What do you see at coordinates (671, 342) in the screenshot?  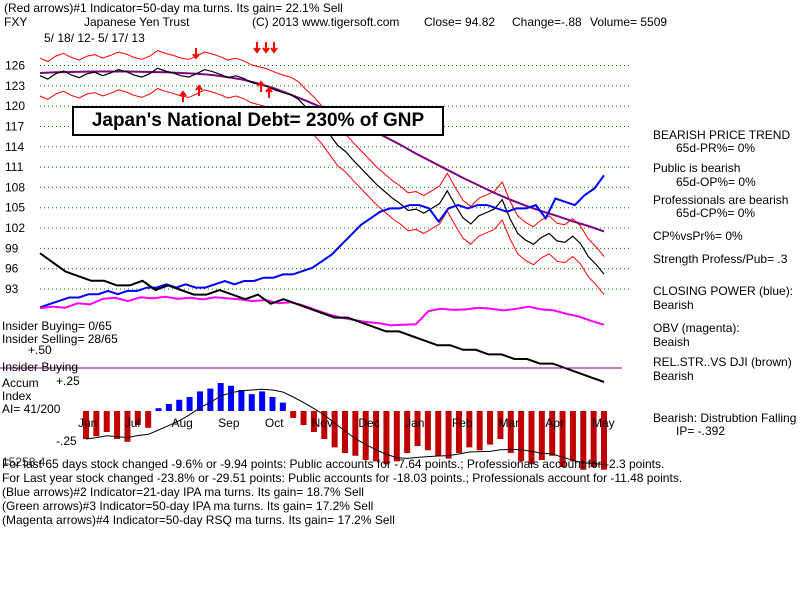 I see `obv-value: Beaish` at bounding box center [671, 342].